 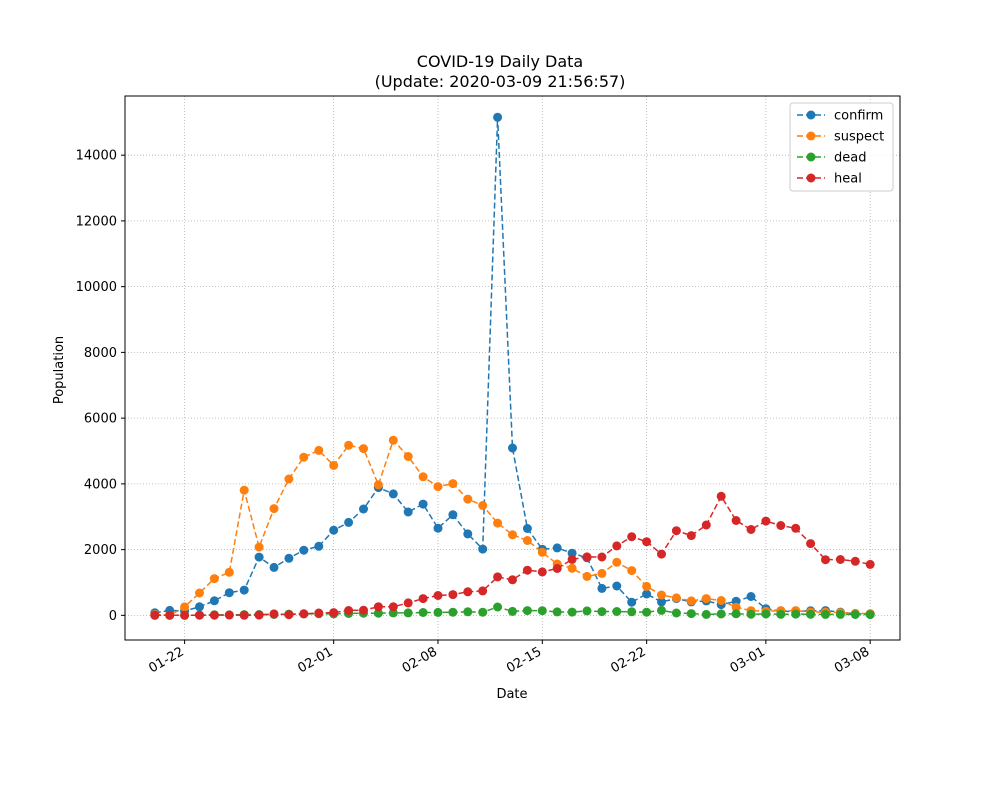 What do you see at coordinates (96, 221) in the screenshot?
I see `y-tick-label: 12000` at bounding box center [96, 221].